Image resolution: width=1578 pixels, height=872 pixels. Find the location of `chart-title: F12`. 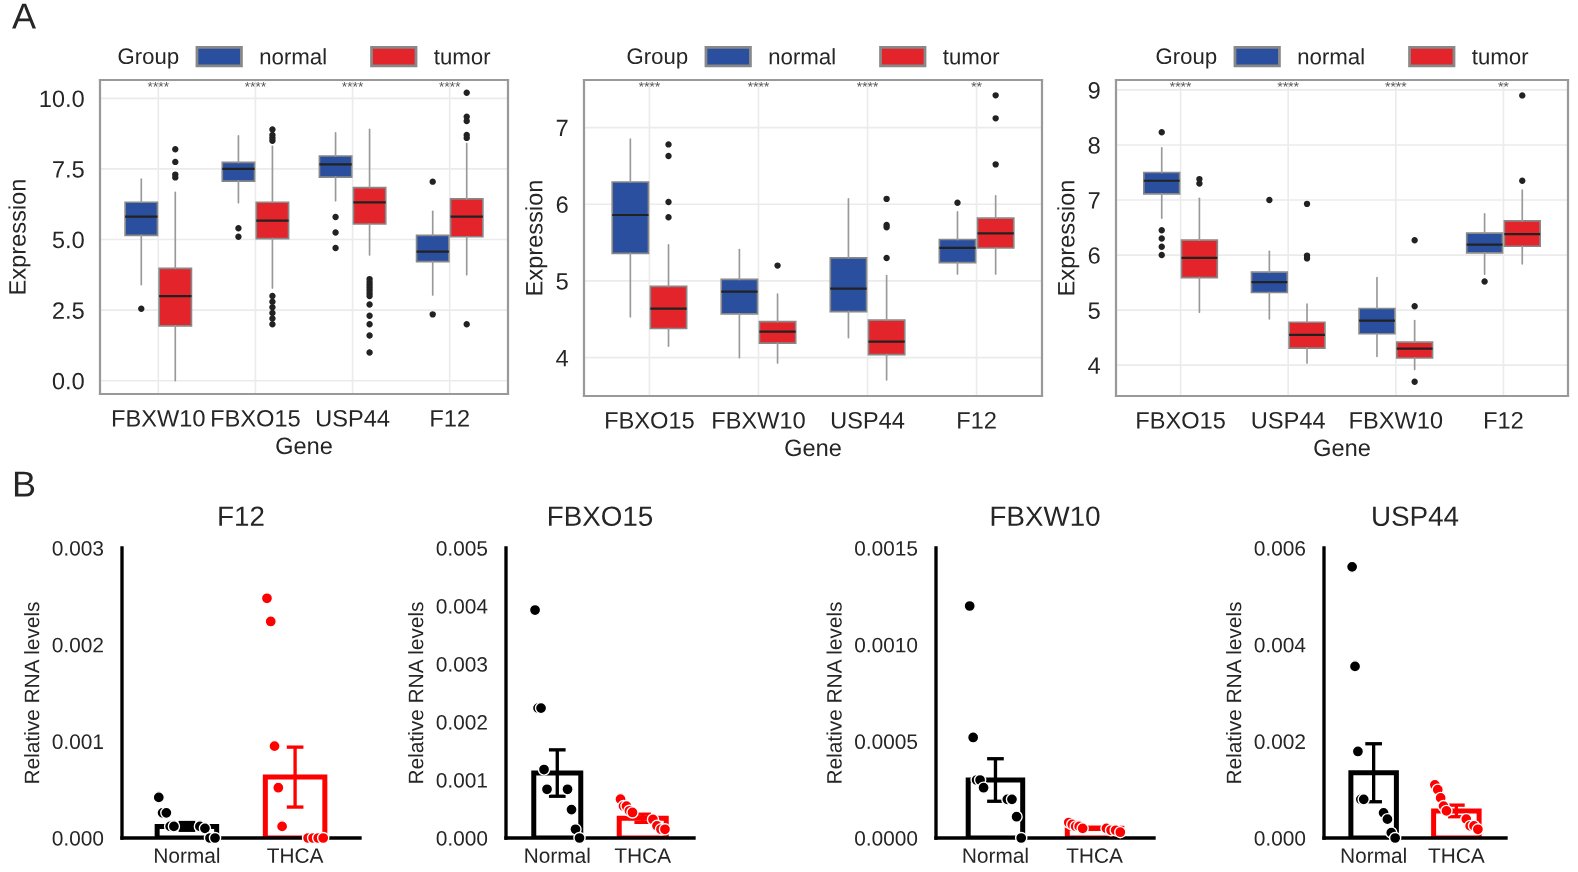

chart-title: F12 is located at coordinates (241, 516).